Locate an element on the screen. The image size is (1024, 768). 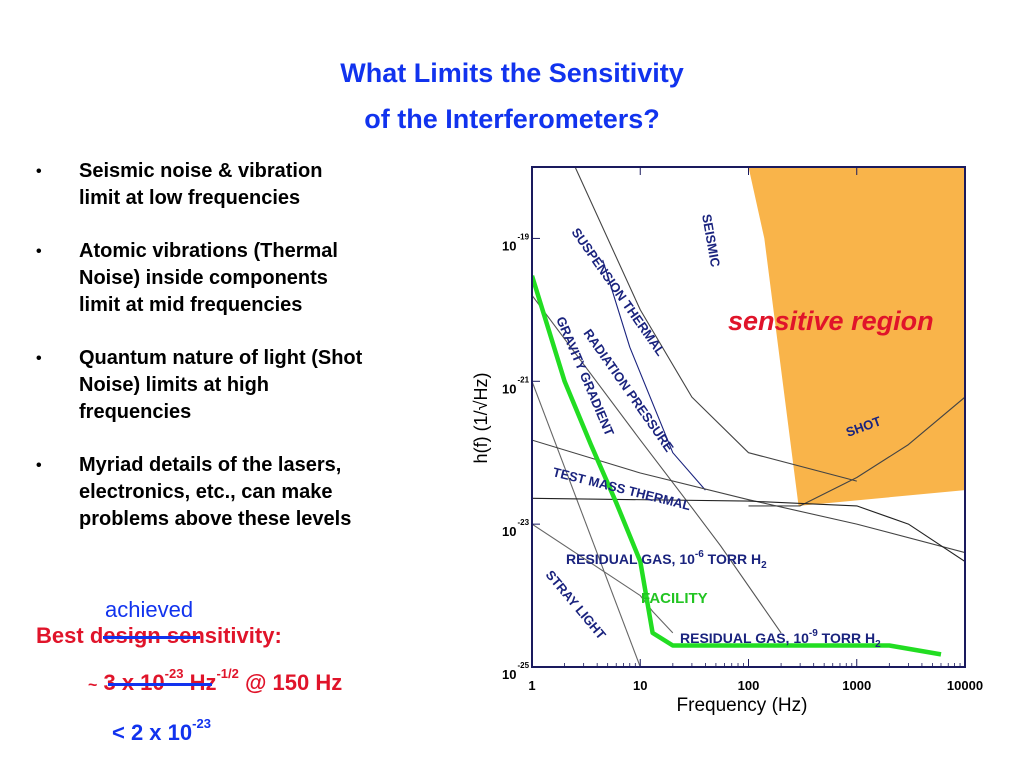
y-tick-label: 10-23 is located at coordinates (516, 528).